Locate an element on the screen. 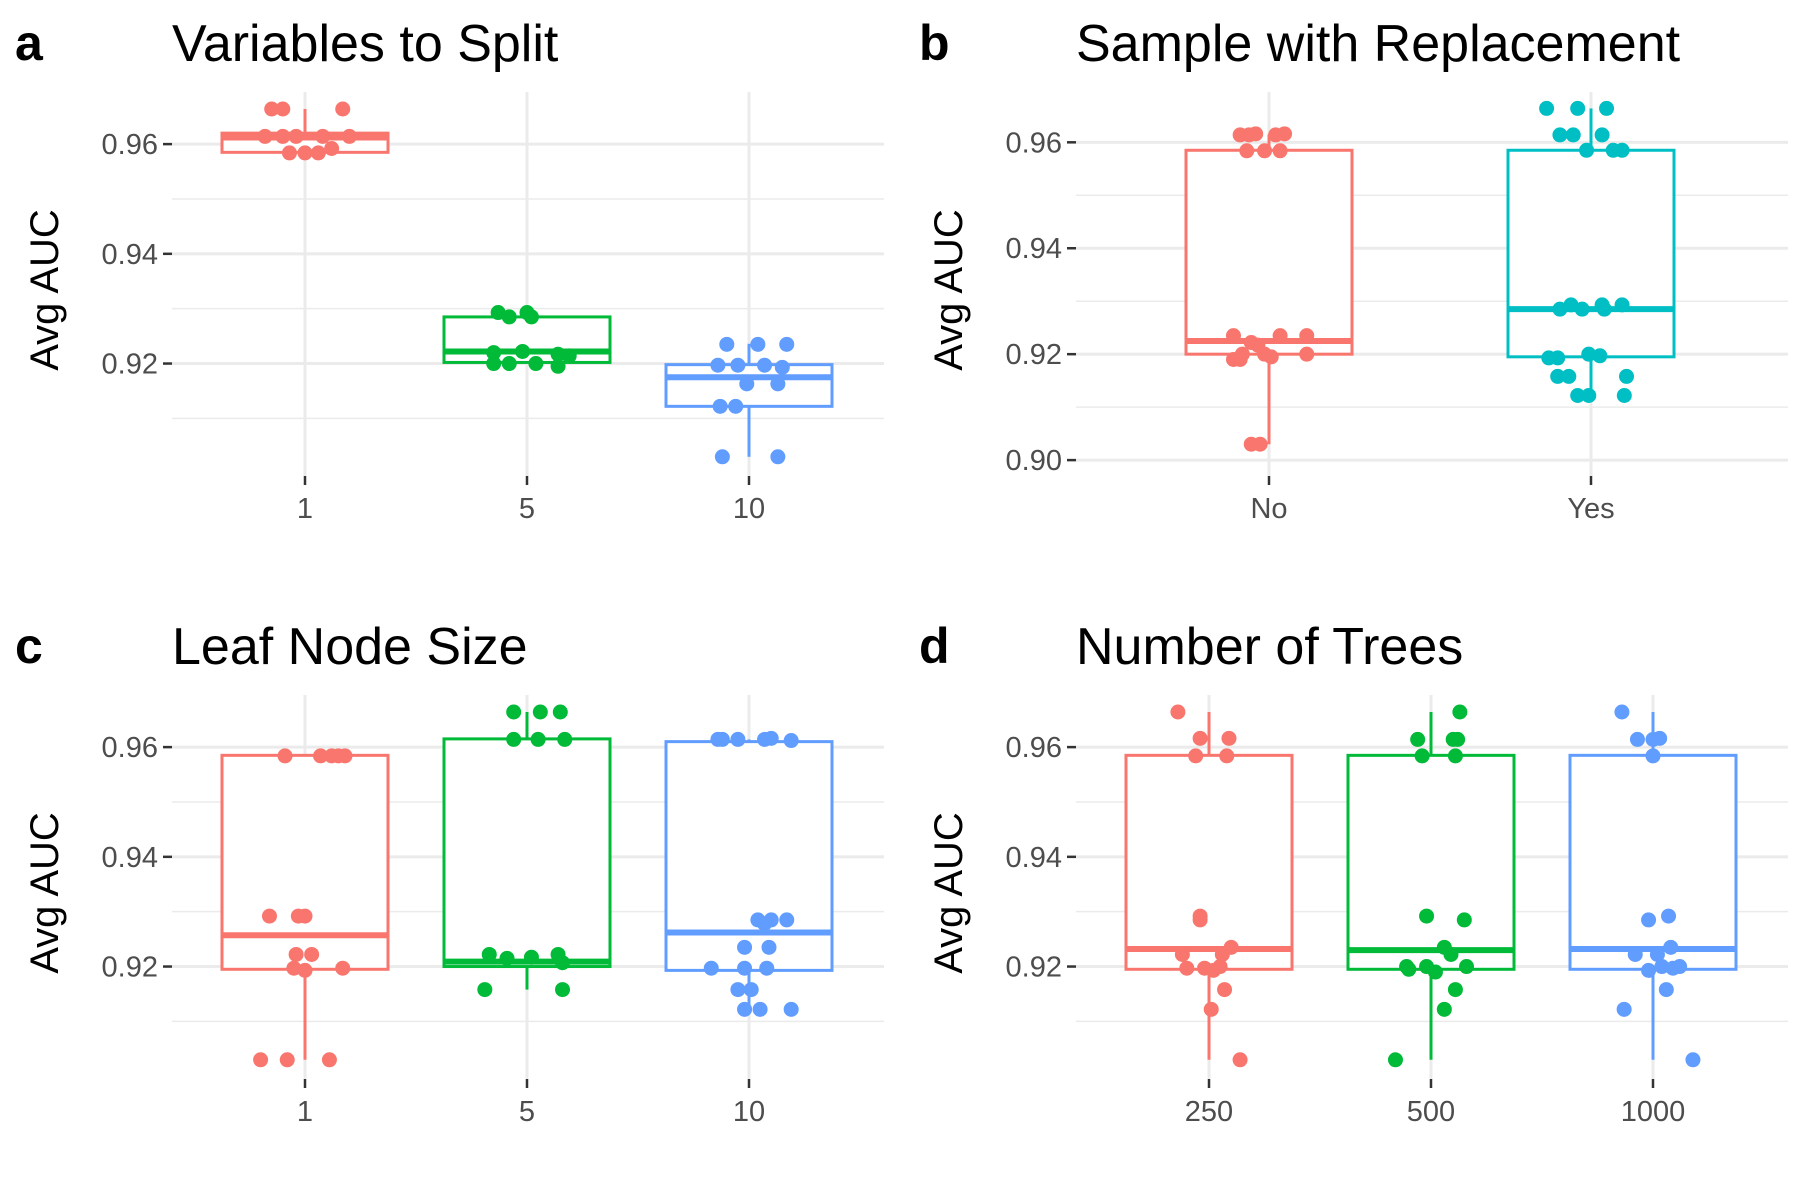 The height and width of the screenshot is (1203, 1800). x-tick-label: 5 is located at coordinates (527, 509).